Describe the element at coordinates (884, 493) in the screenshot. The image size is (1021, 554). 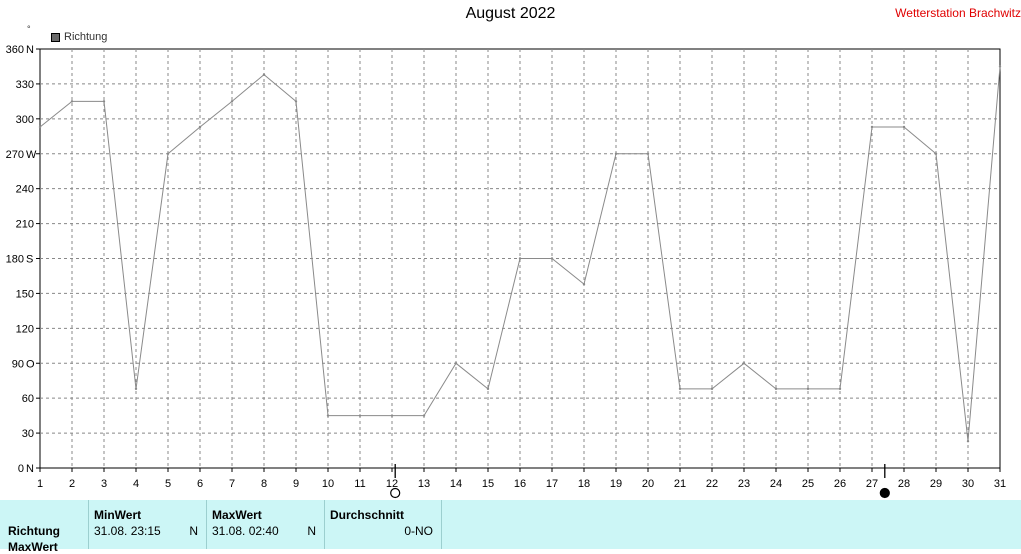
I see `new-moon-icon` at that location.